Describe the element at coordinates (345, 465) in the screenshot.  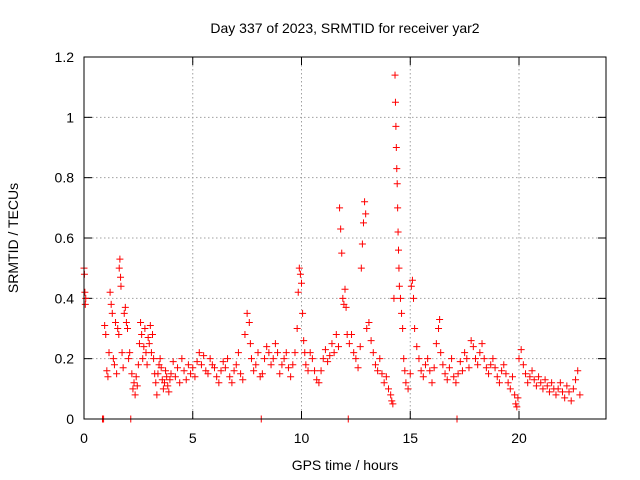
I see `x-axis-label: GPS time / hours` at that location.